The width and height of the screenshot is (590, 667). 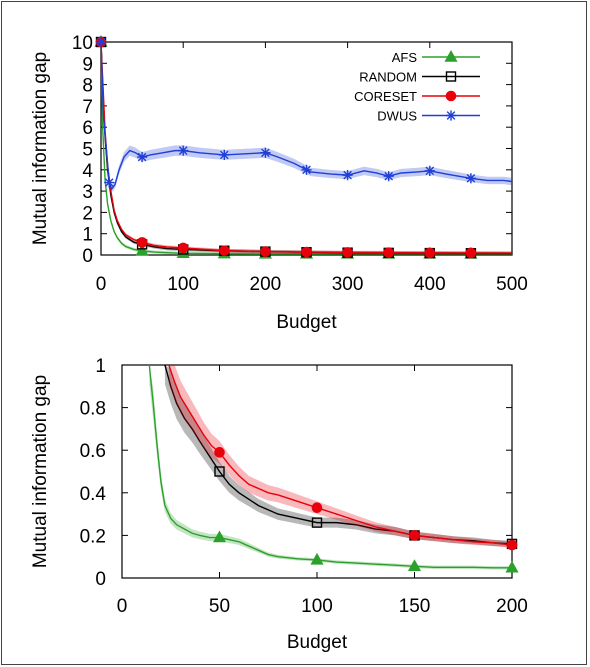 I want to click on y-tick-label: 4, so click(x=87, y=171).